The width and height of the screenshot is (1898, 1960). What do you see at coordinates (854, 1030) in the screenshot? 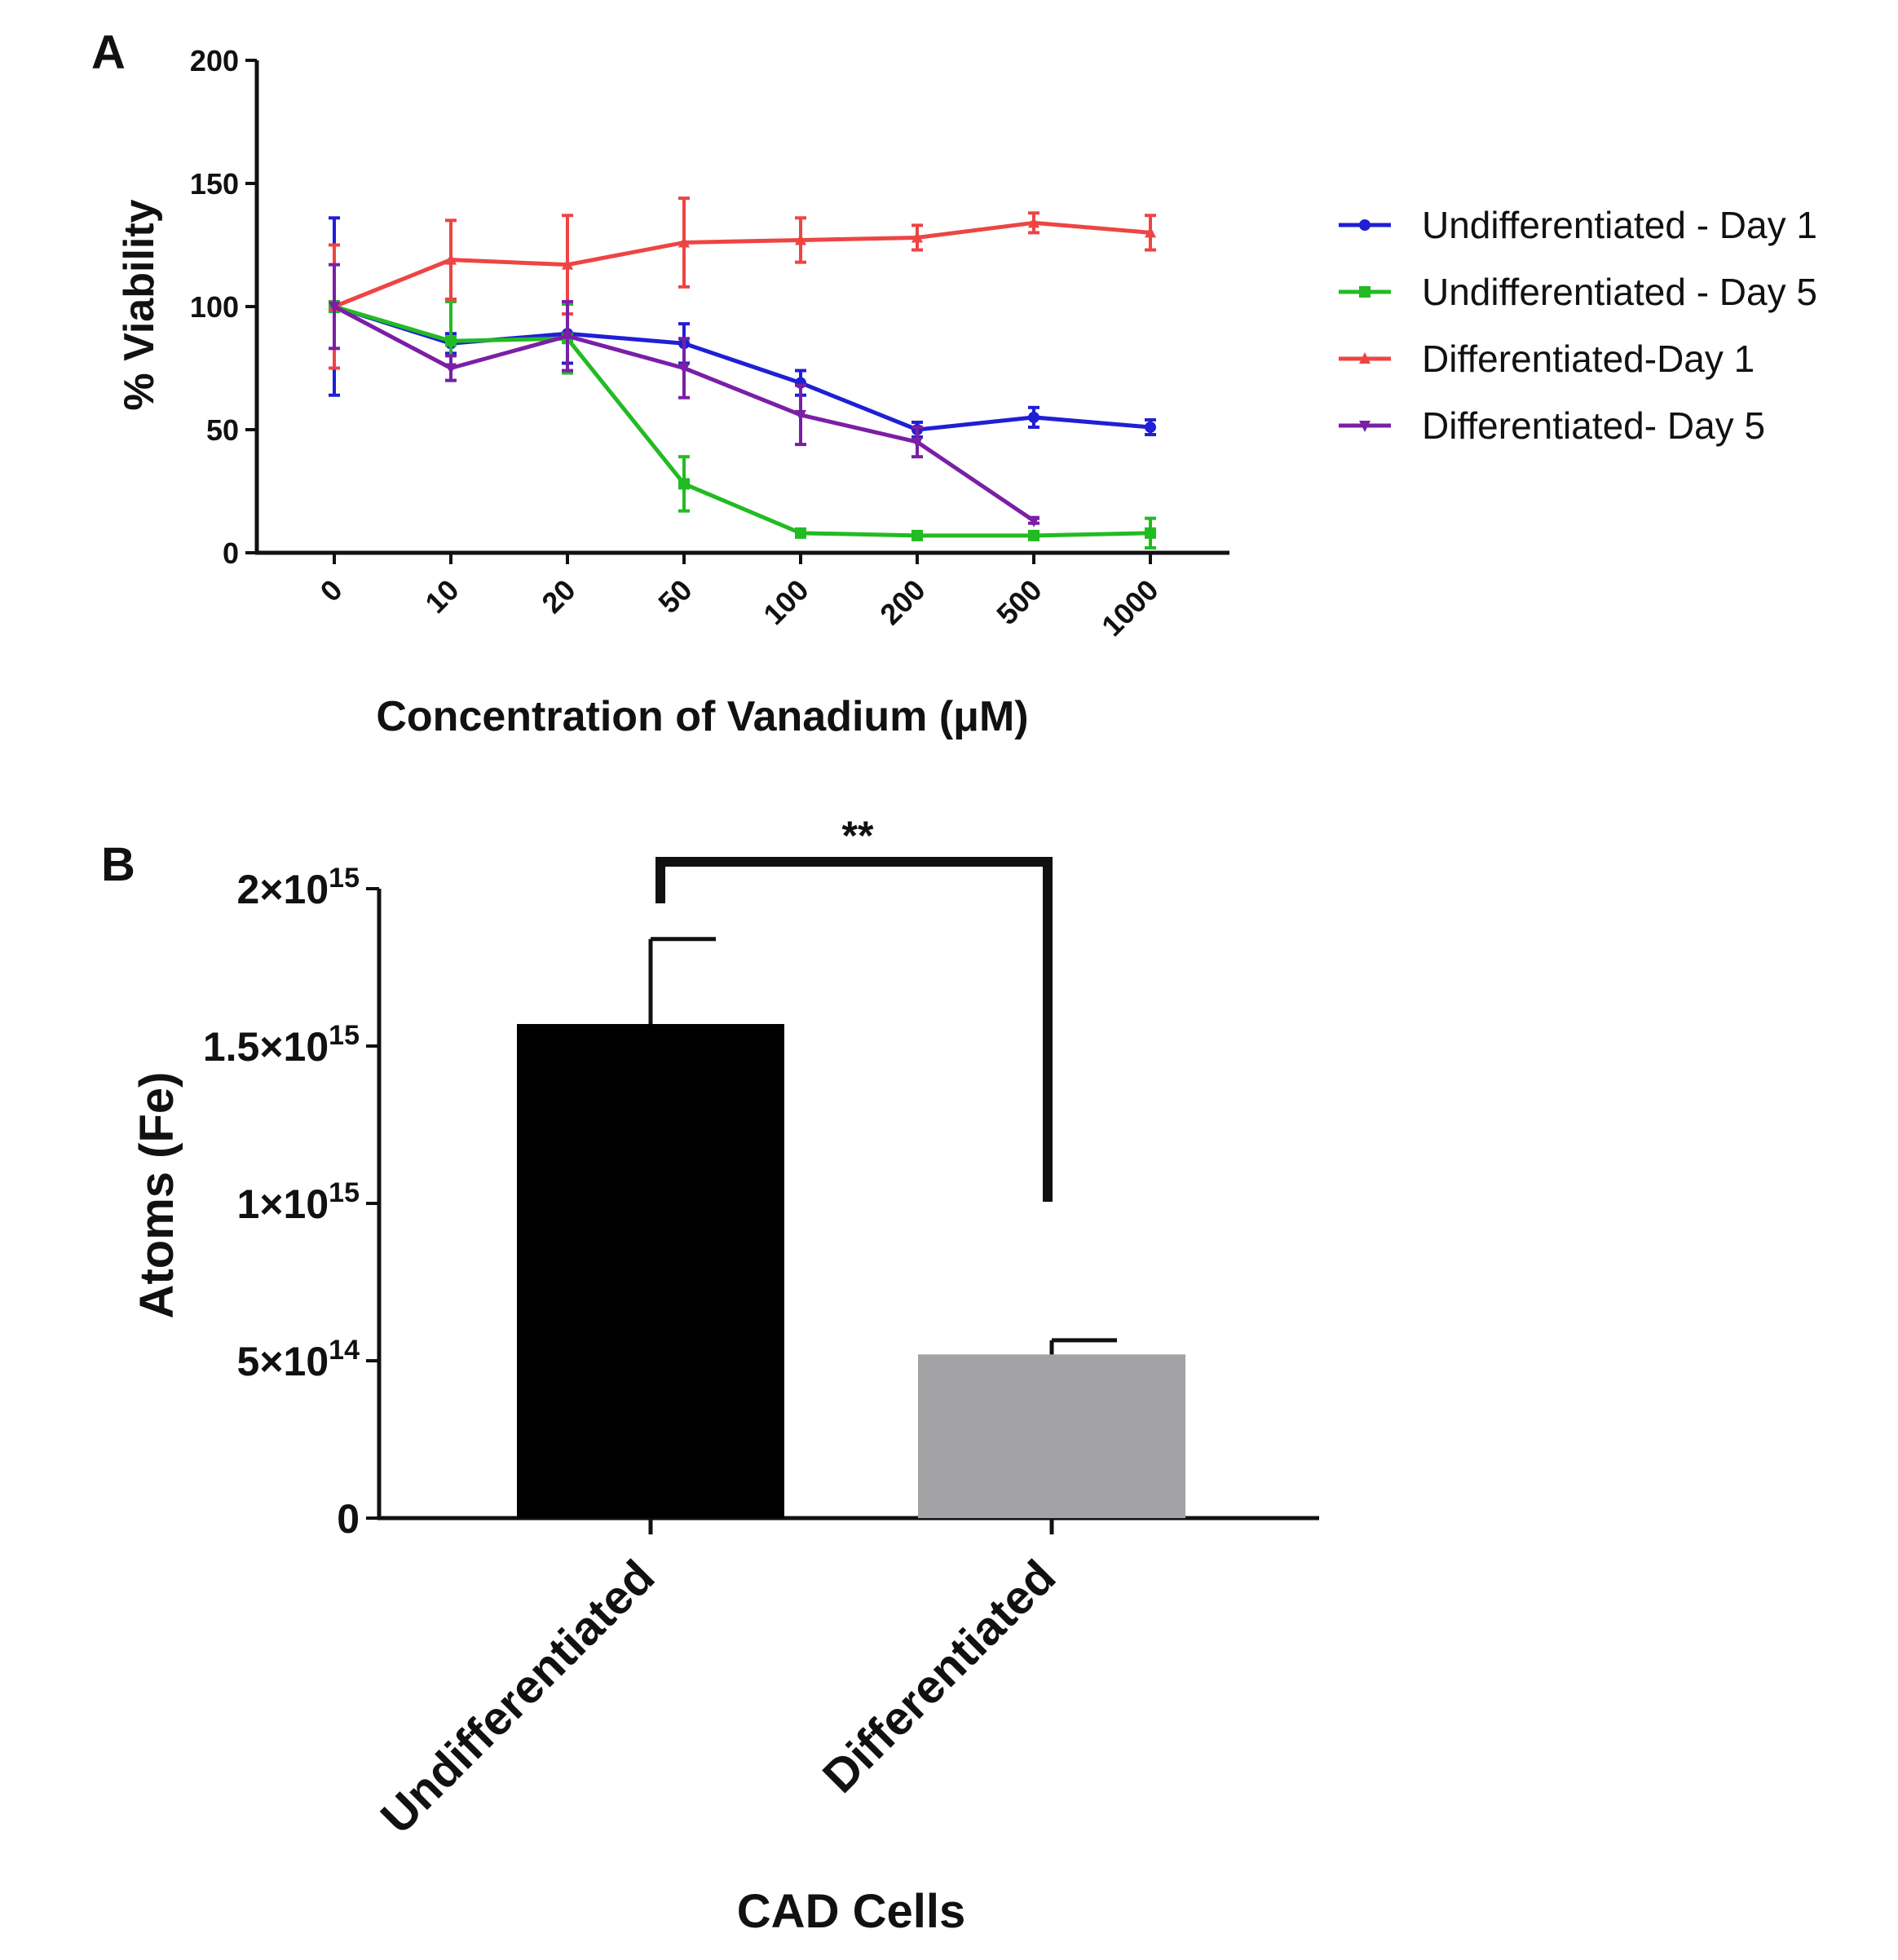
I see `significance-bracket-line` at bounding box center [854, 1030].